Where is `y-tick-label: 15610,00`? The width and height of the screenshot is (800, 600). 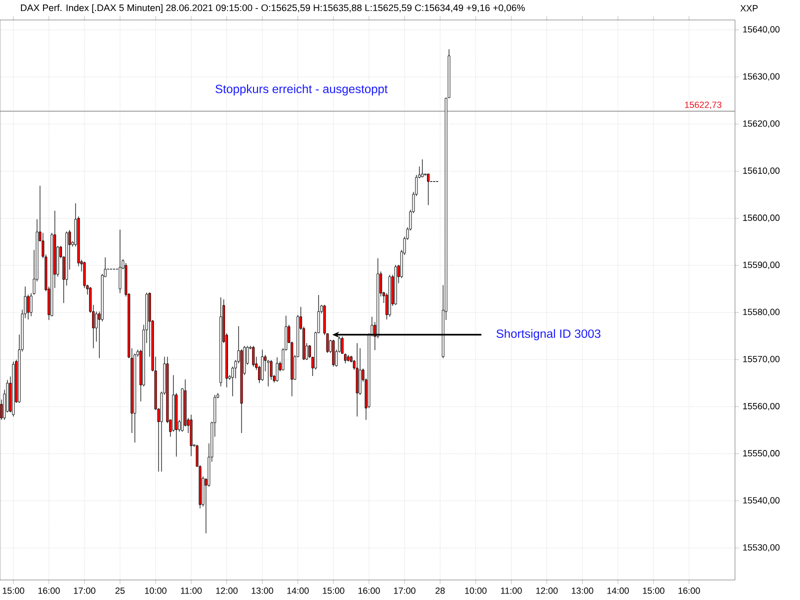
y-tick-label: 15610,00 is located at coordinates (761, 171).